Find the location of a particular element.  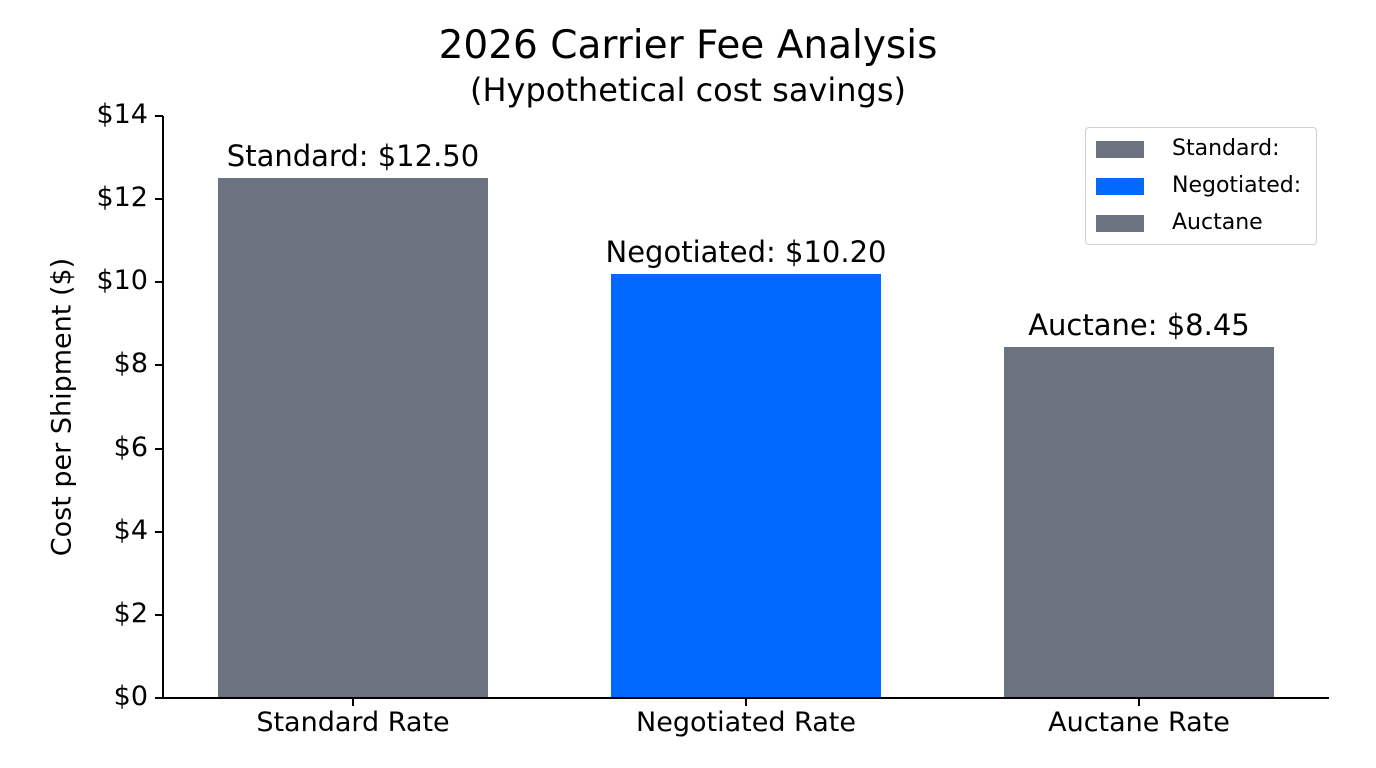

y-tick-label: $8 is located at coordinates (130, 364).